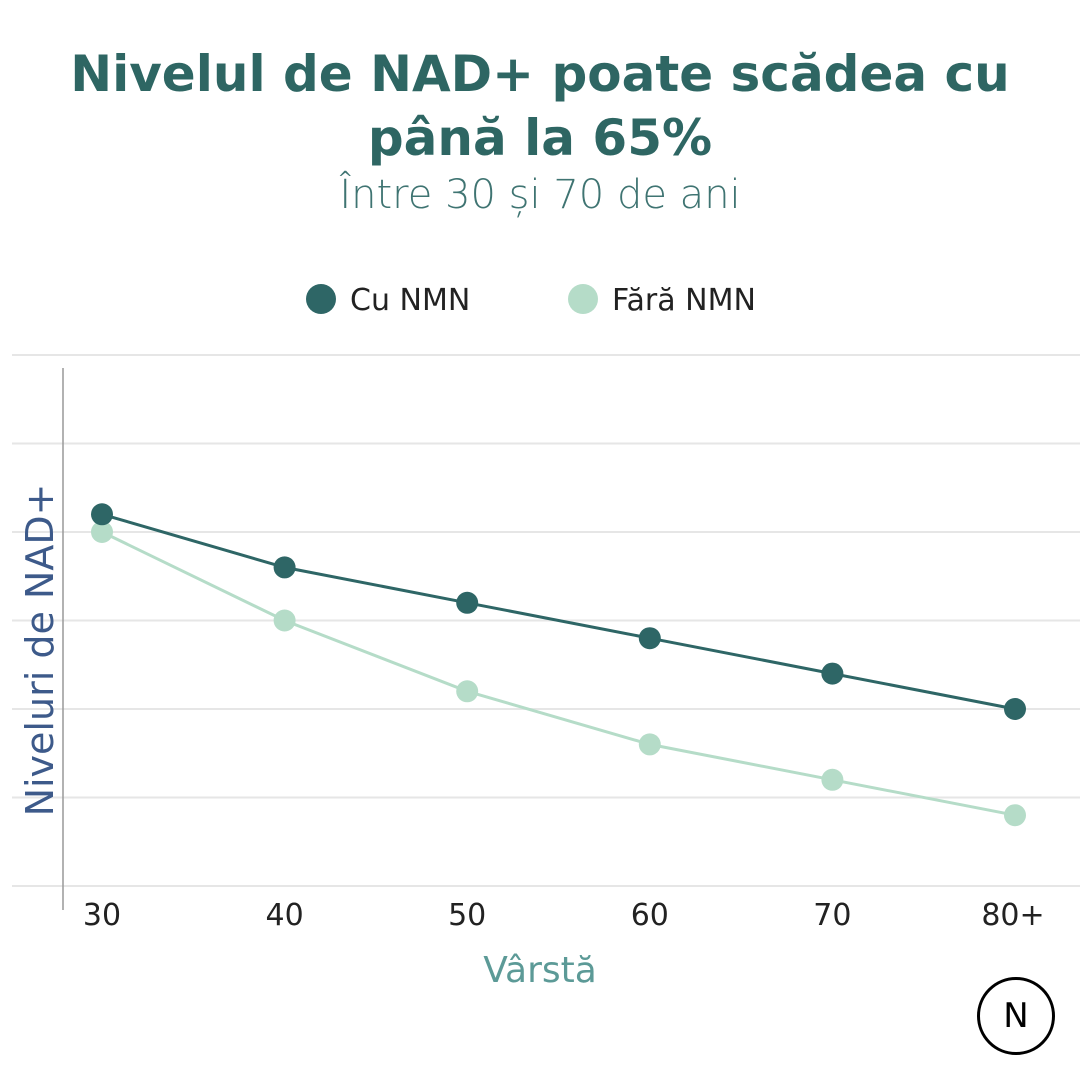 This screenshot has height=1080, width=1080. Describe the element at coordinates (684, 300) in the screenshot. I see `legend-label: Fără NMN` at that location.